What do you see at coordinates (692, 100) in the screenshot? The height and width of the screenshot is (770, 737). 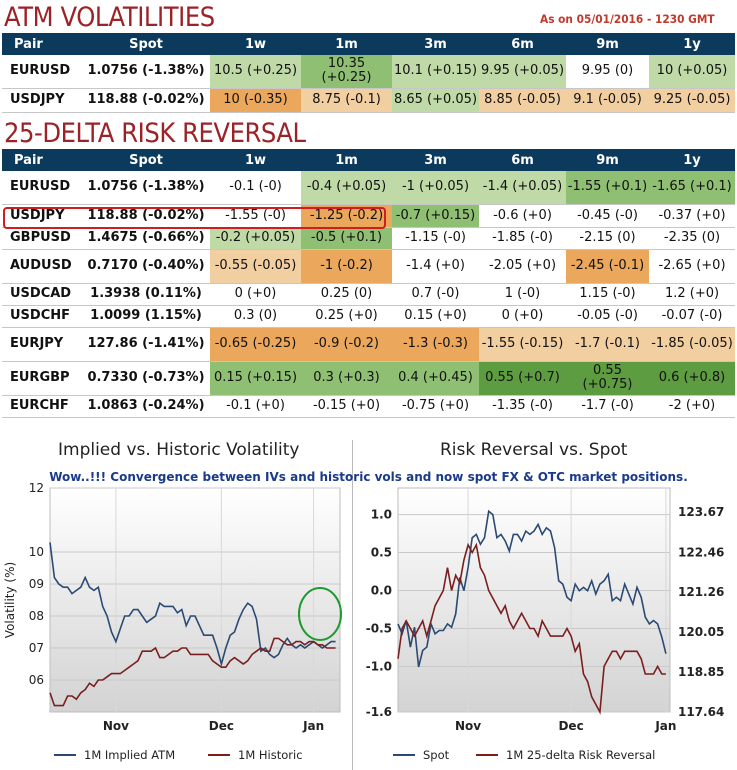 I see `tenor-cell: 9.25 (-0.05)` at bounding box center [692, 100].